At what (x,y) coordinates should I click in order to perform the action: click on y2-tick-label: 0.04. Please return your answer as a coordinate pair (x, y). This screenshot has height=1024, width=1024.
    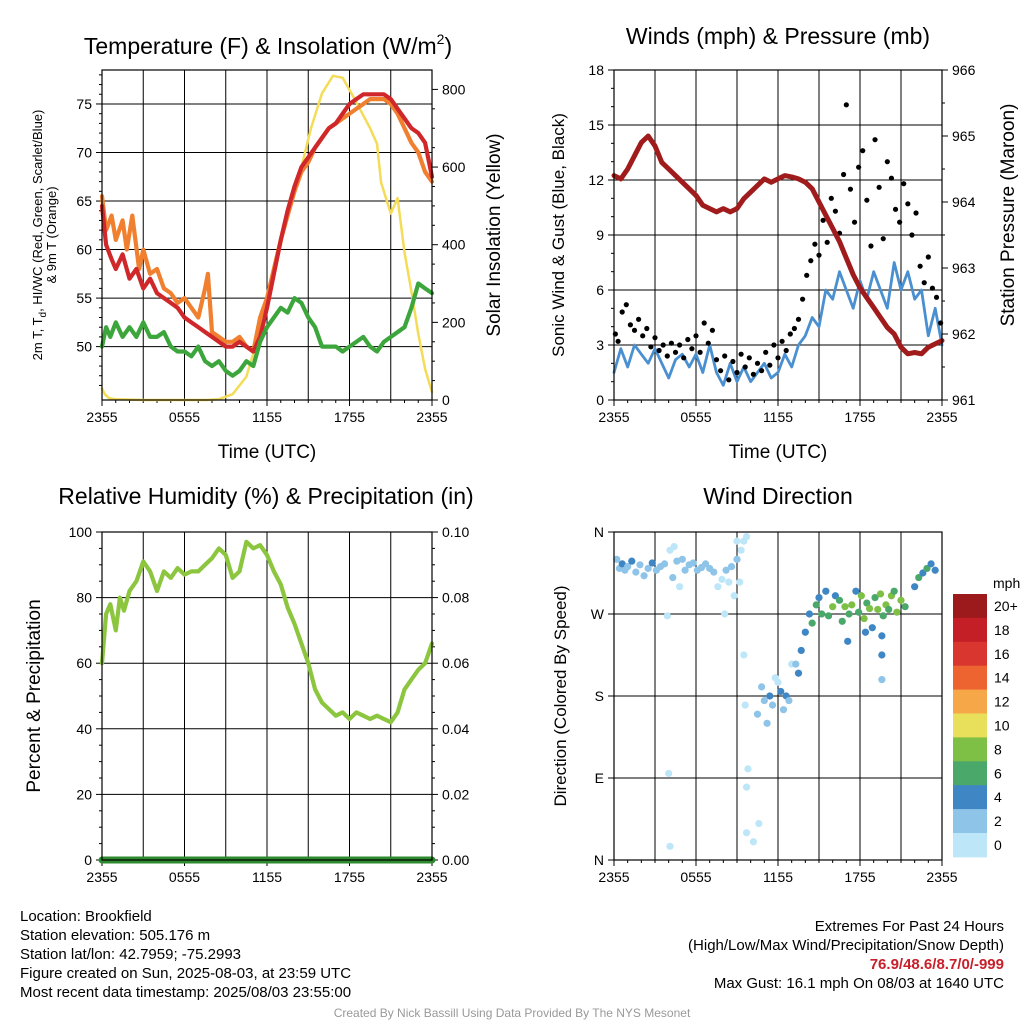
    Looking at the image, I should click on (455, 729).